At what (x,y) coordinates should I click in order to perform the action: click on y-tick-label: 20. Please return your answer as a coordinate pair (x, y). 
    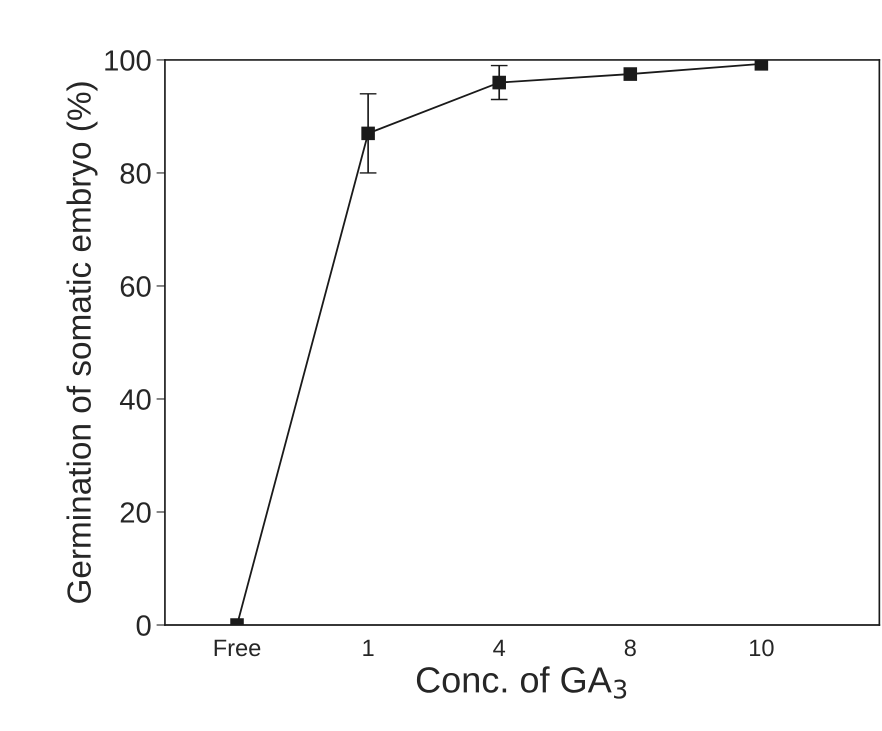
    Looking at the image, I should click on (135, 512).